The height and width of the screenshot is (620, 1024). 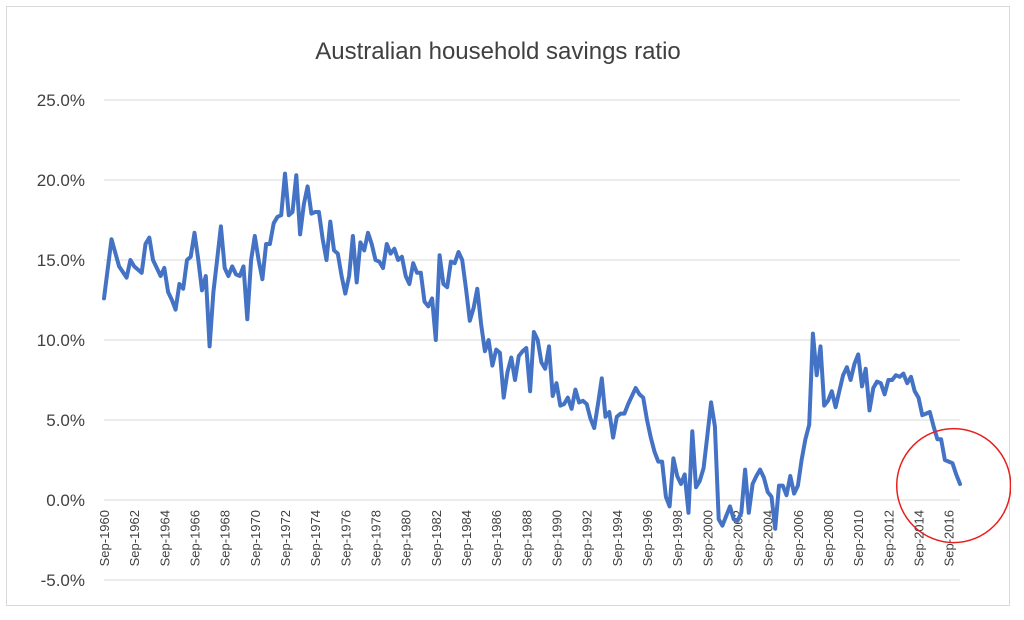 I want to click on x-tick-label: Sep-1988, so click(x=526, y=538).